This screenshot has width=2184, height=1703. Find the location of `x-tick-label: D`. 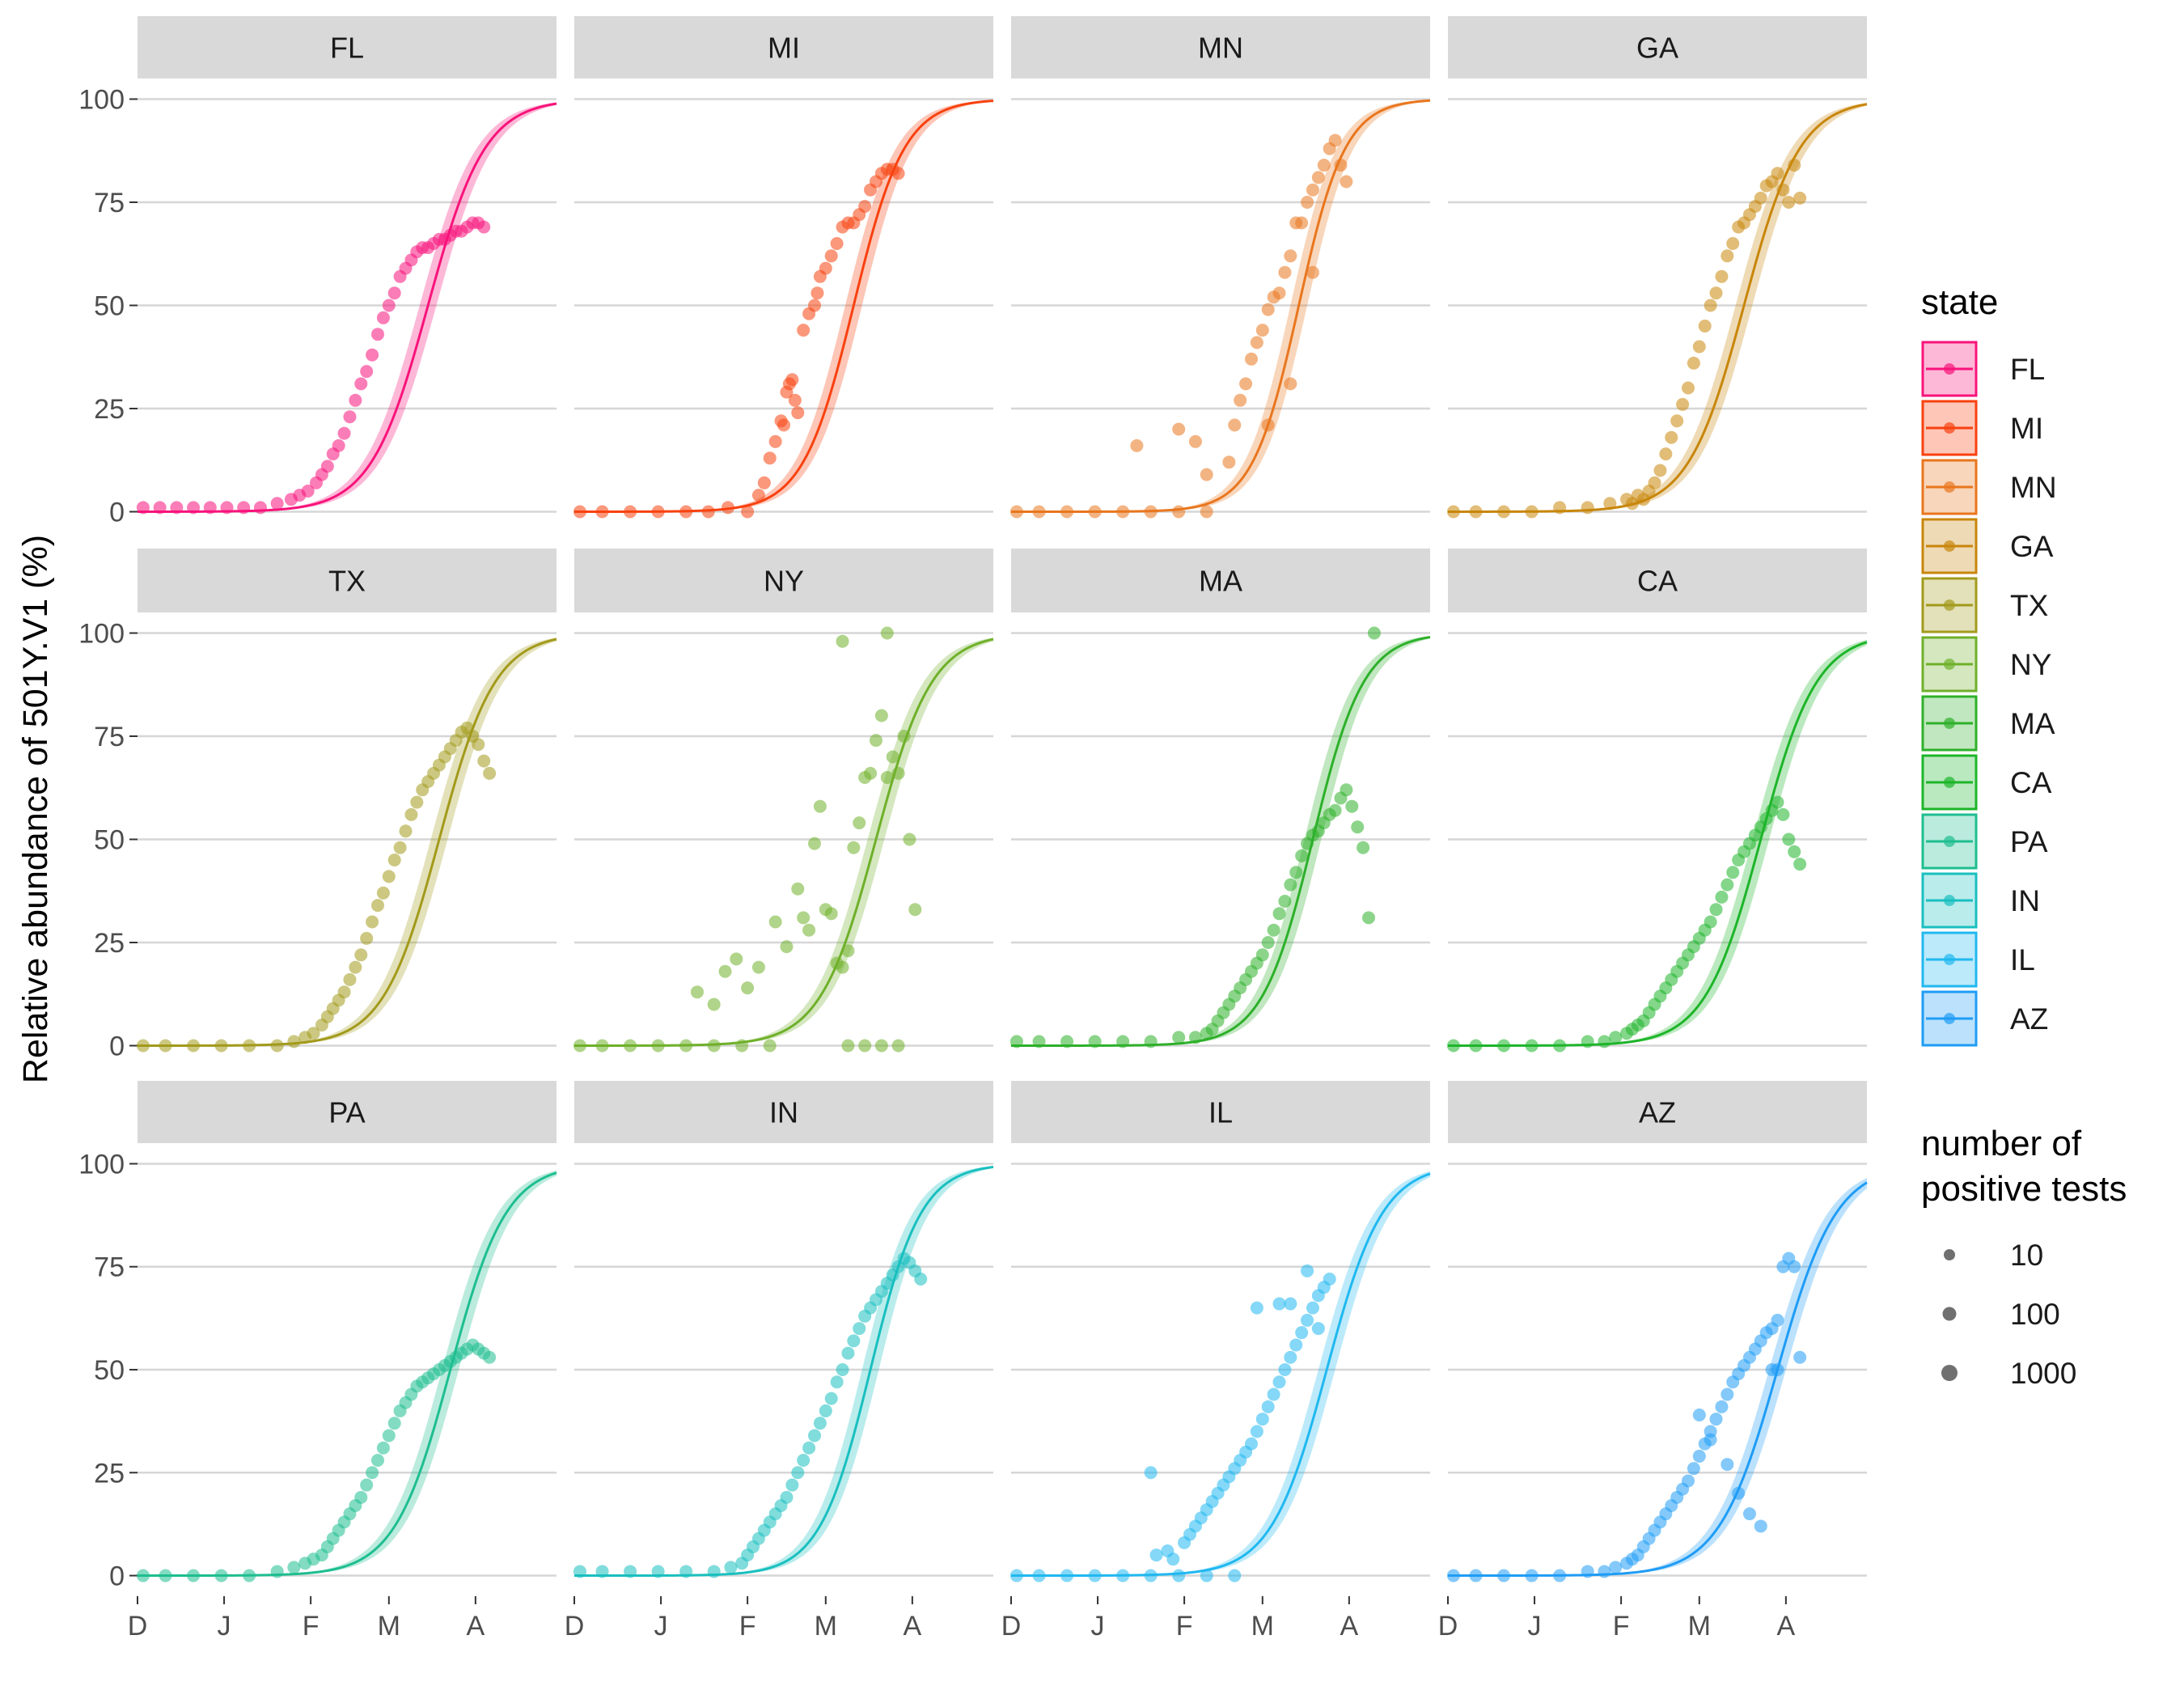

x-tick-label: D is located at coordinates (1011, 1626).